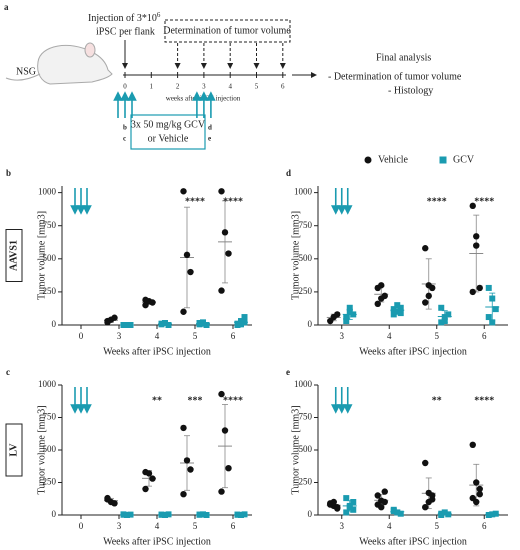 The image size is (520, 550). Describe the element at coordinates (81, 336) in the screenshot. I see `x-tick-label: 0` at that location.